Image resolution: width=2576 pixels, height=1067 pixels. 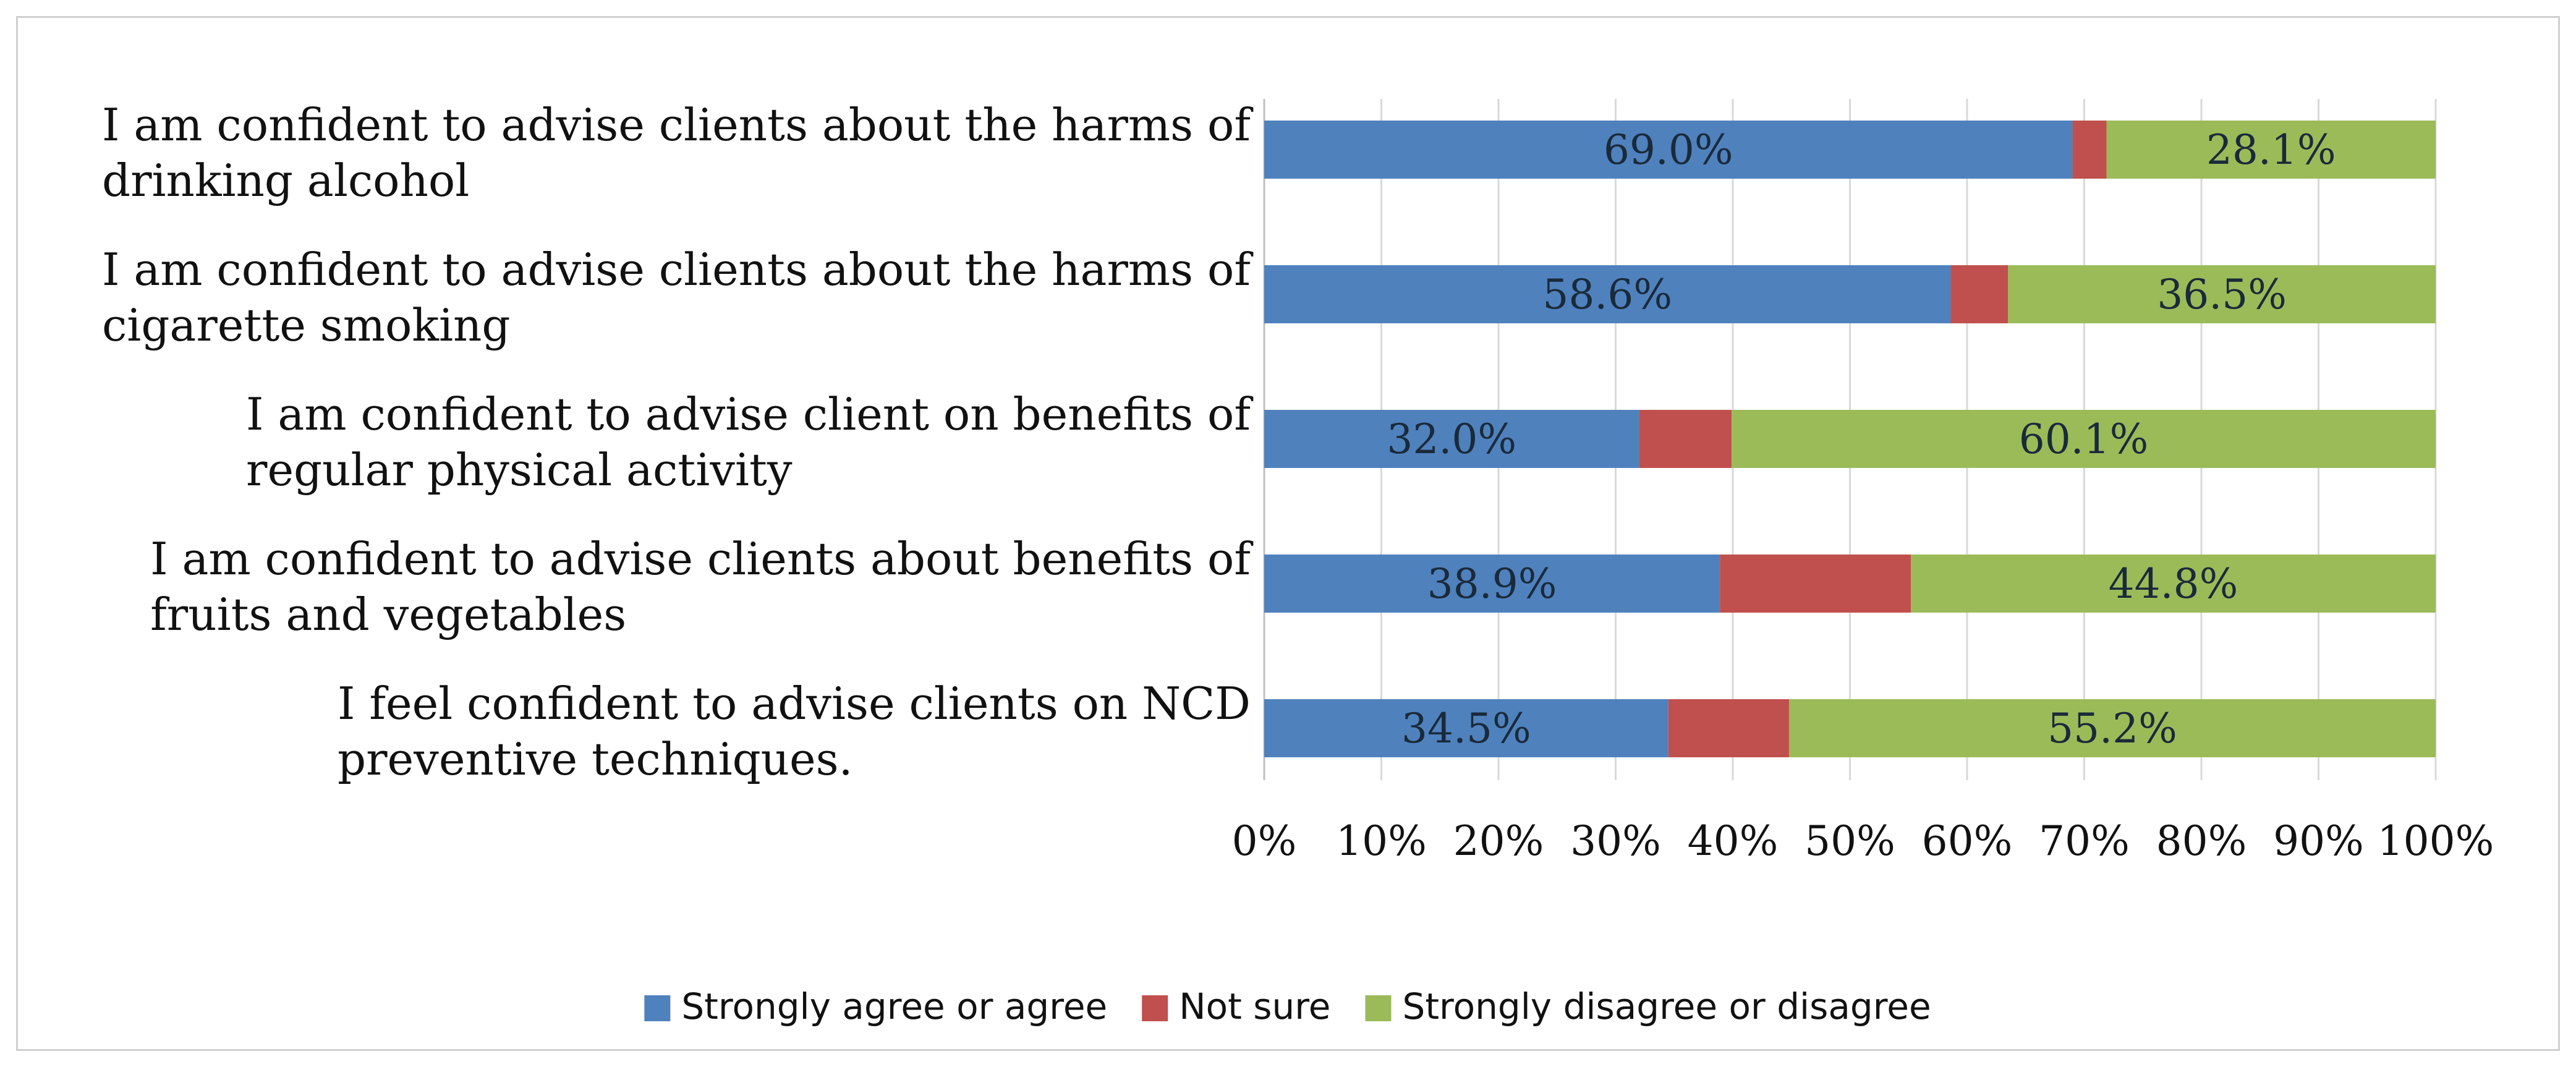 I want to click on legend-label-2: Strongly disagree or disagree, so click(x=1667, y=1006).